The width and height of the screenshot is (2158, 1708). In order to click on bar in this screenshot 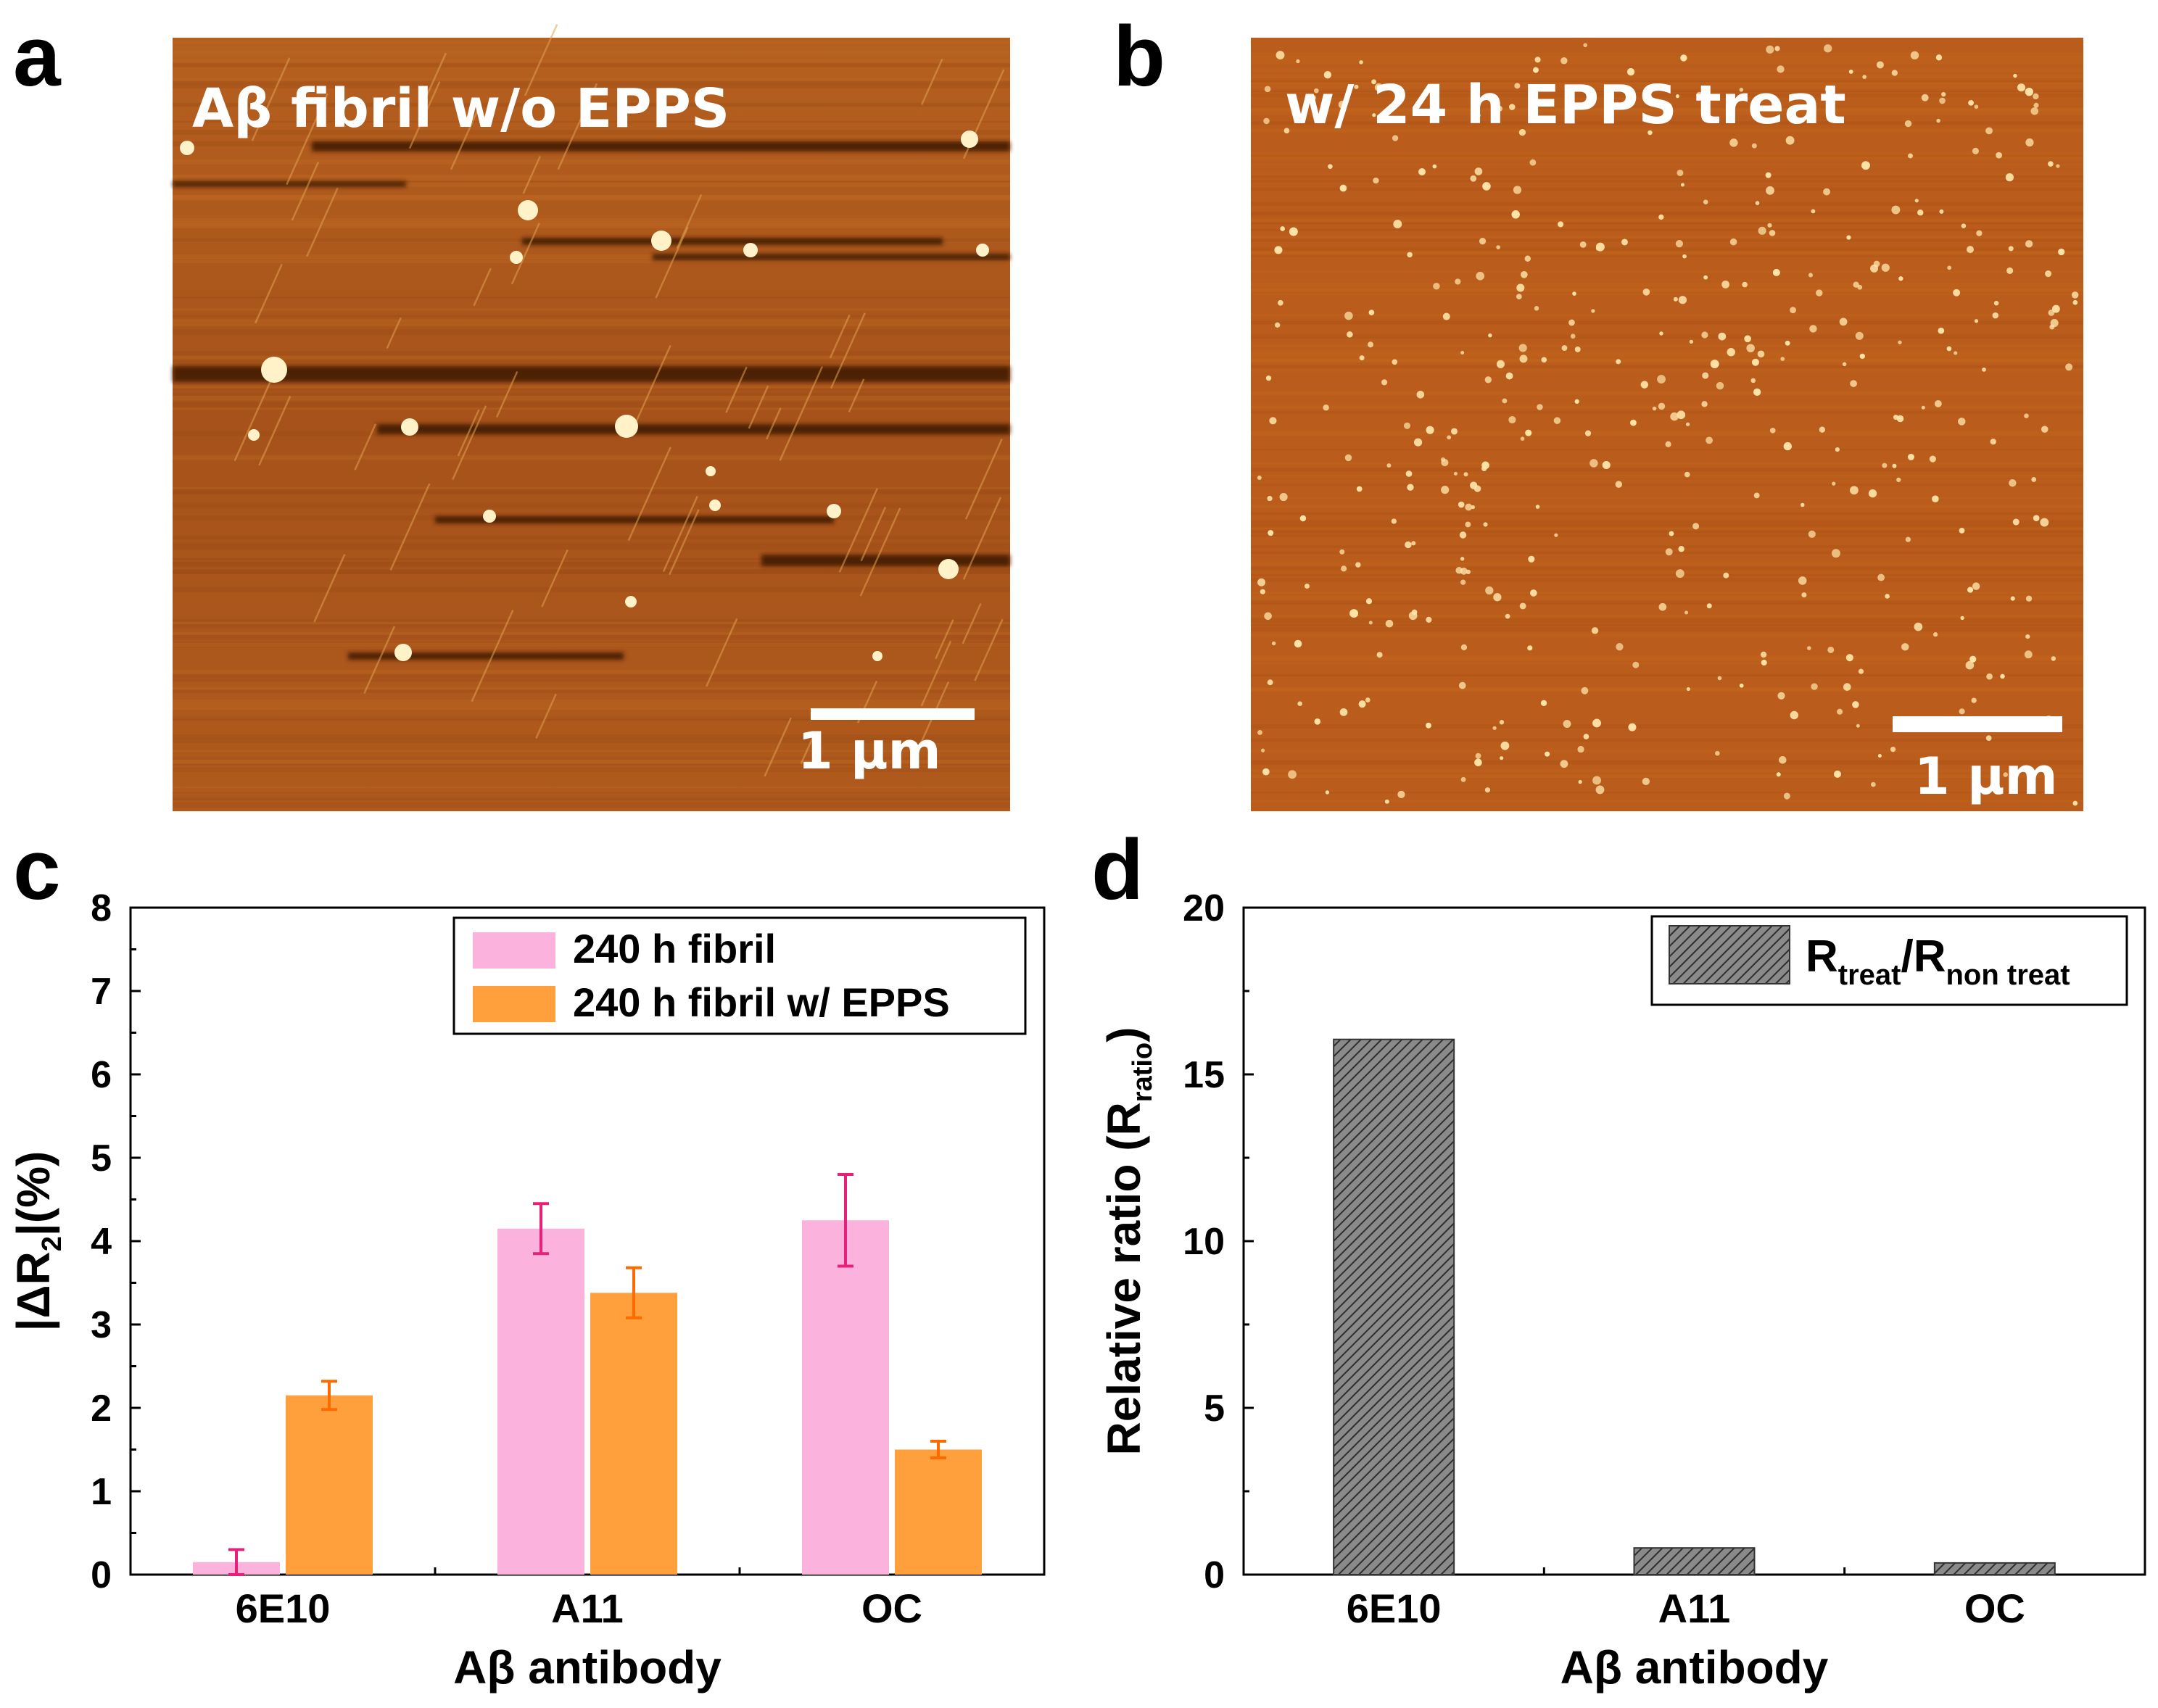, I will do `click(540, 1401)`.